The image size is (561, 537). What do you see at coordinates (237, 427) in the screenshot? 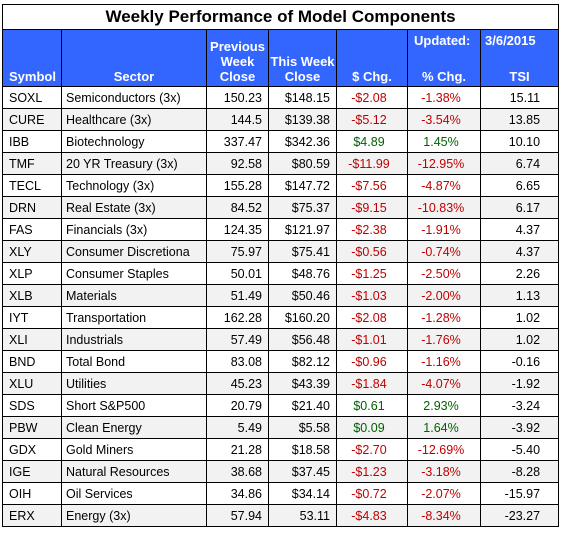
I see `prev-close-cell: 5.49` at bounding box center [237, 427].